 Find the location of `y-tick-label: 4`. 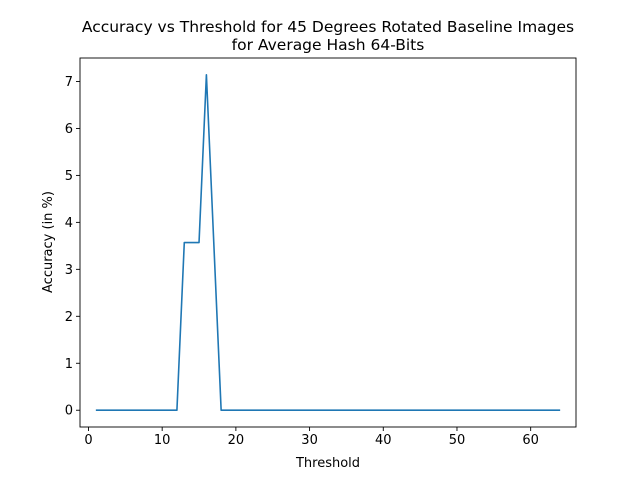

y-tick-label: 4 is located at coordinates (69, 223).